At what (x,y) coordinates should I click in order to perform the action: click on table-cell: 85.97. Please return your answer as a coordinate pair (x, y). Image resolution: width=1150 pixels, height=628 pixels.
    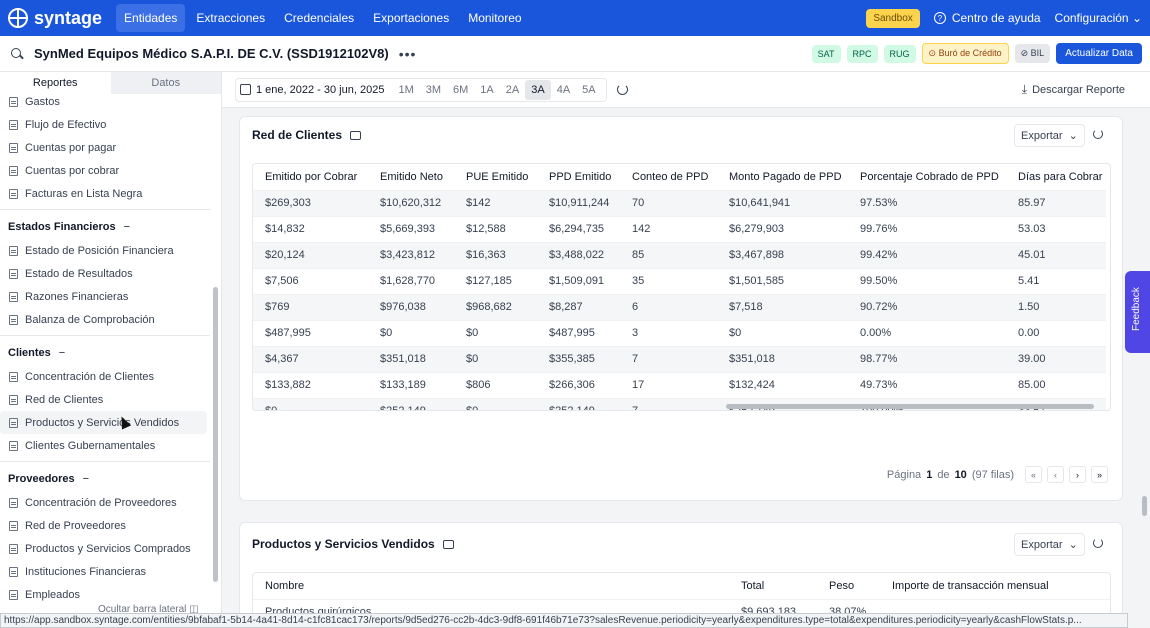
    Looking at the image, I should click on (1056, 202).